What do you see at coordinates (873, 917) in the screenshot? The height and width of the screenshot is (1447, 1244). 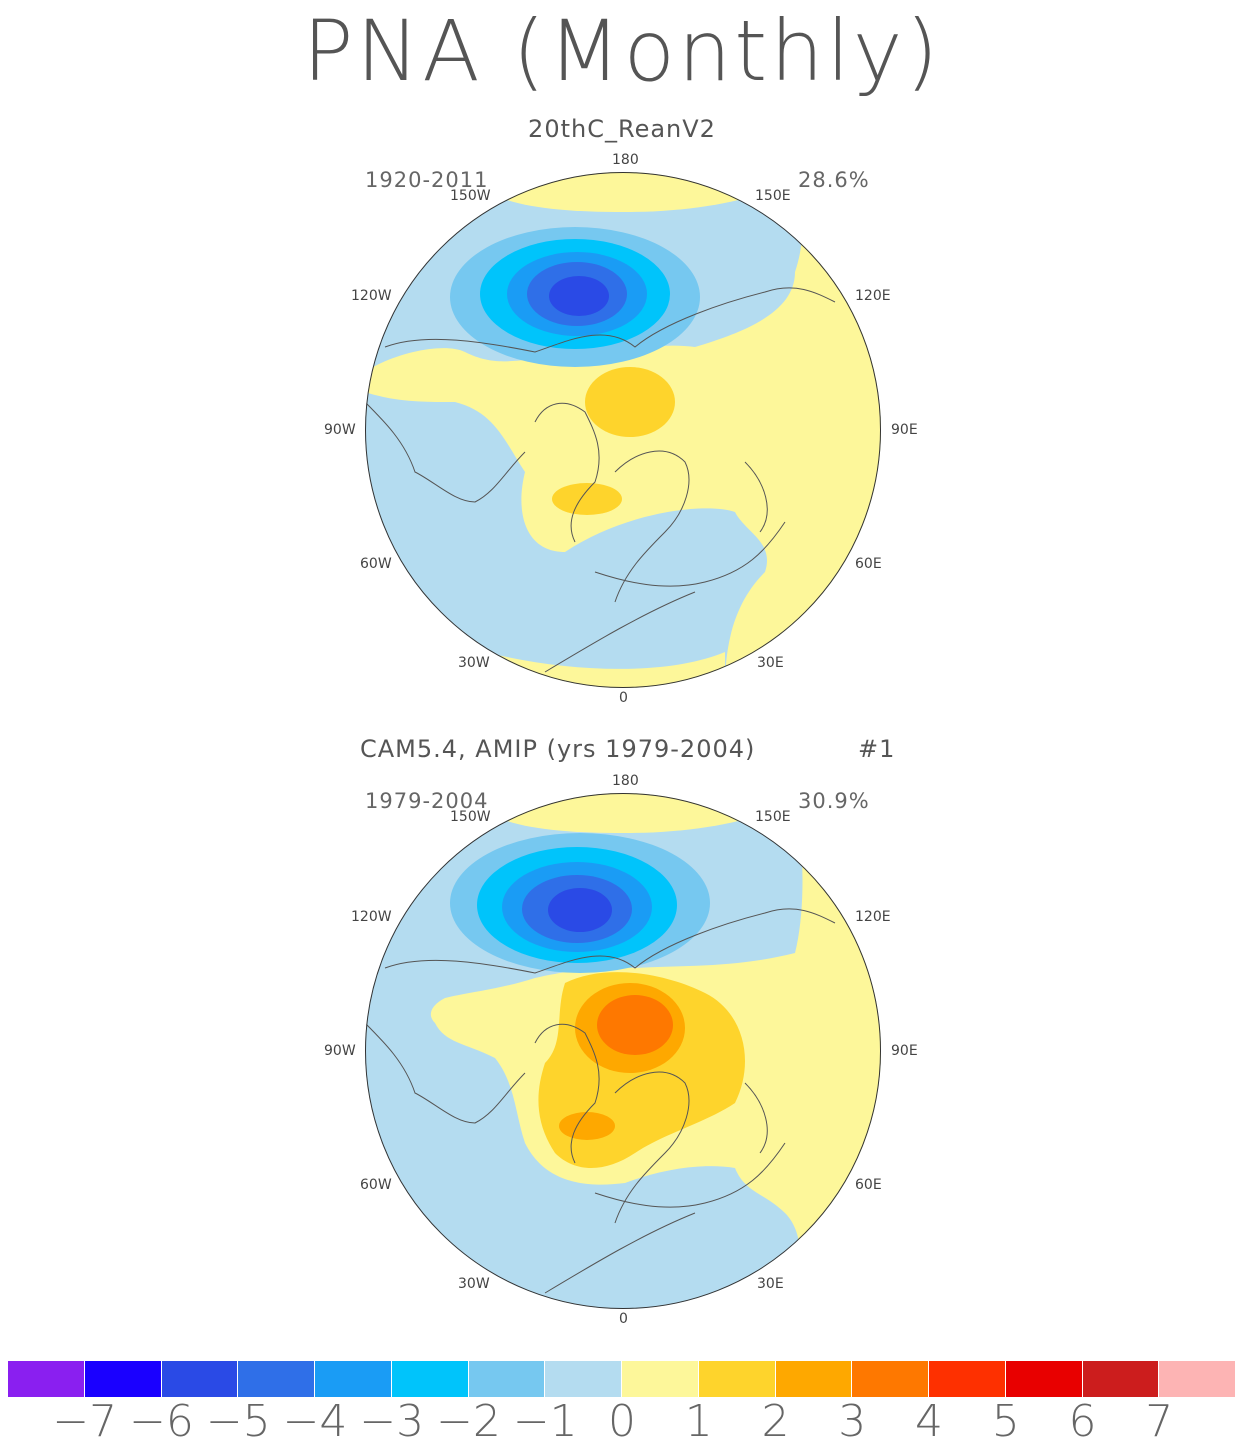 I see `panel2-lon-120e: 120E` at bounding box center [873, 917].